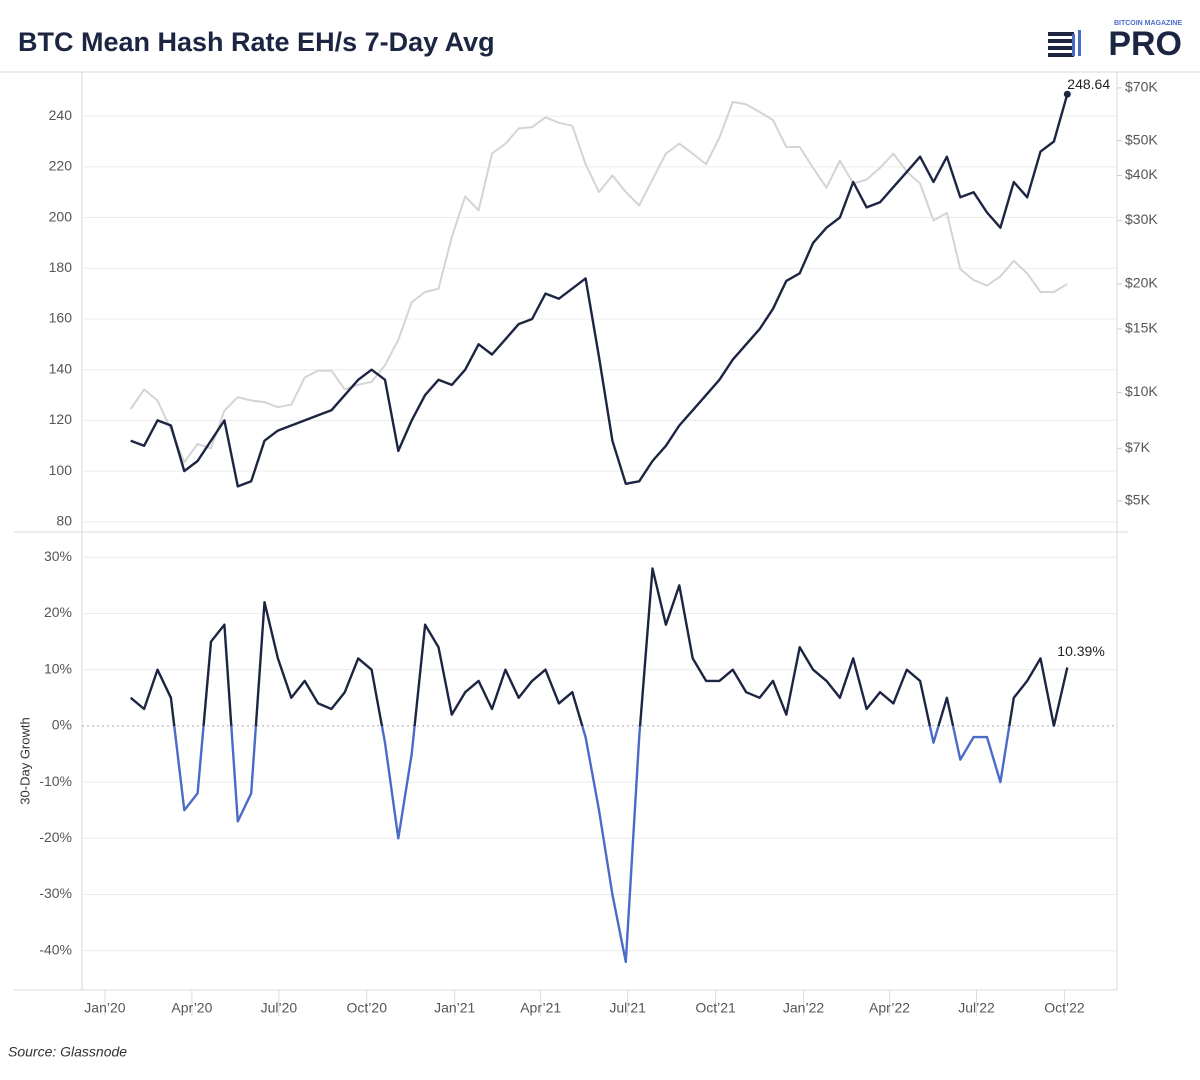 The width and height of the screenshot is (1200, 1080). Describe the element at coordinates (889, 1008) in the screenshot. I see `x-tick-label: Apr’22` at that location.